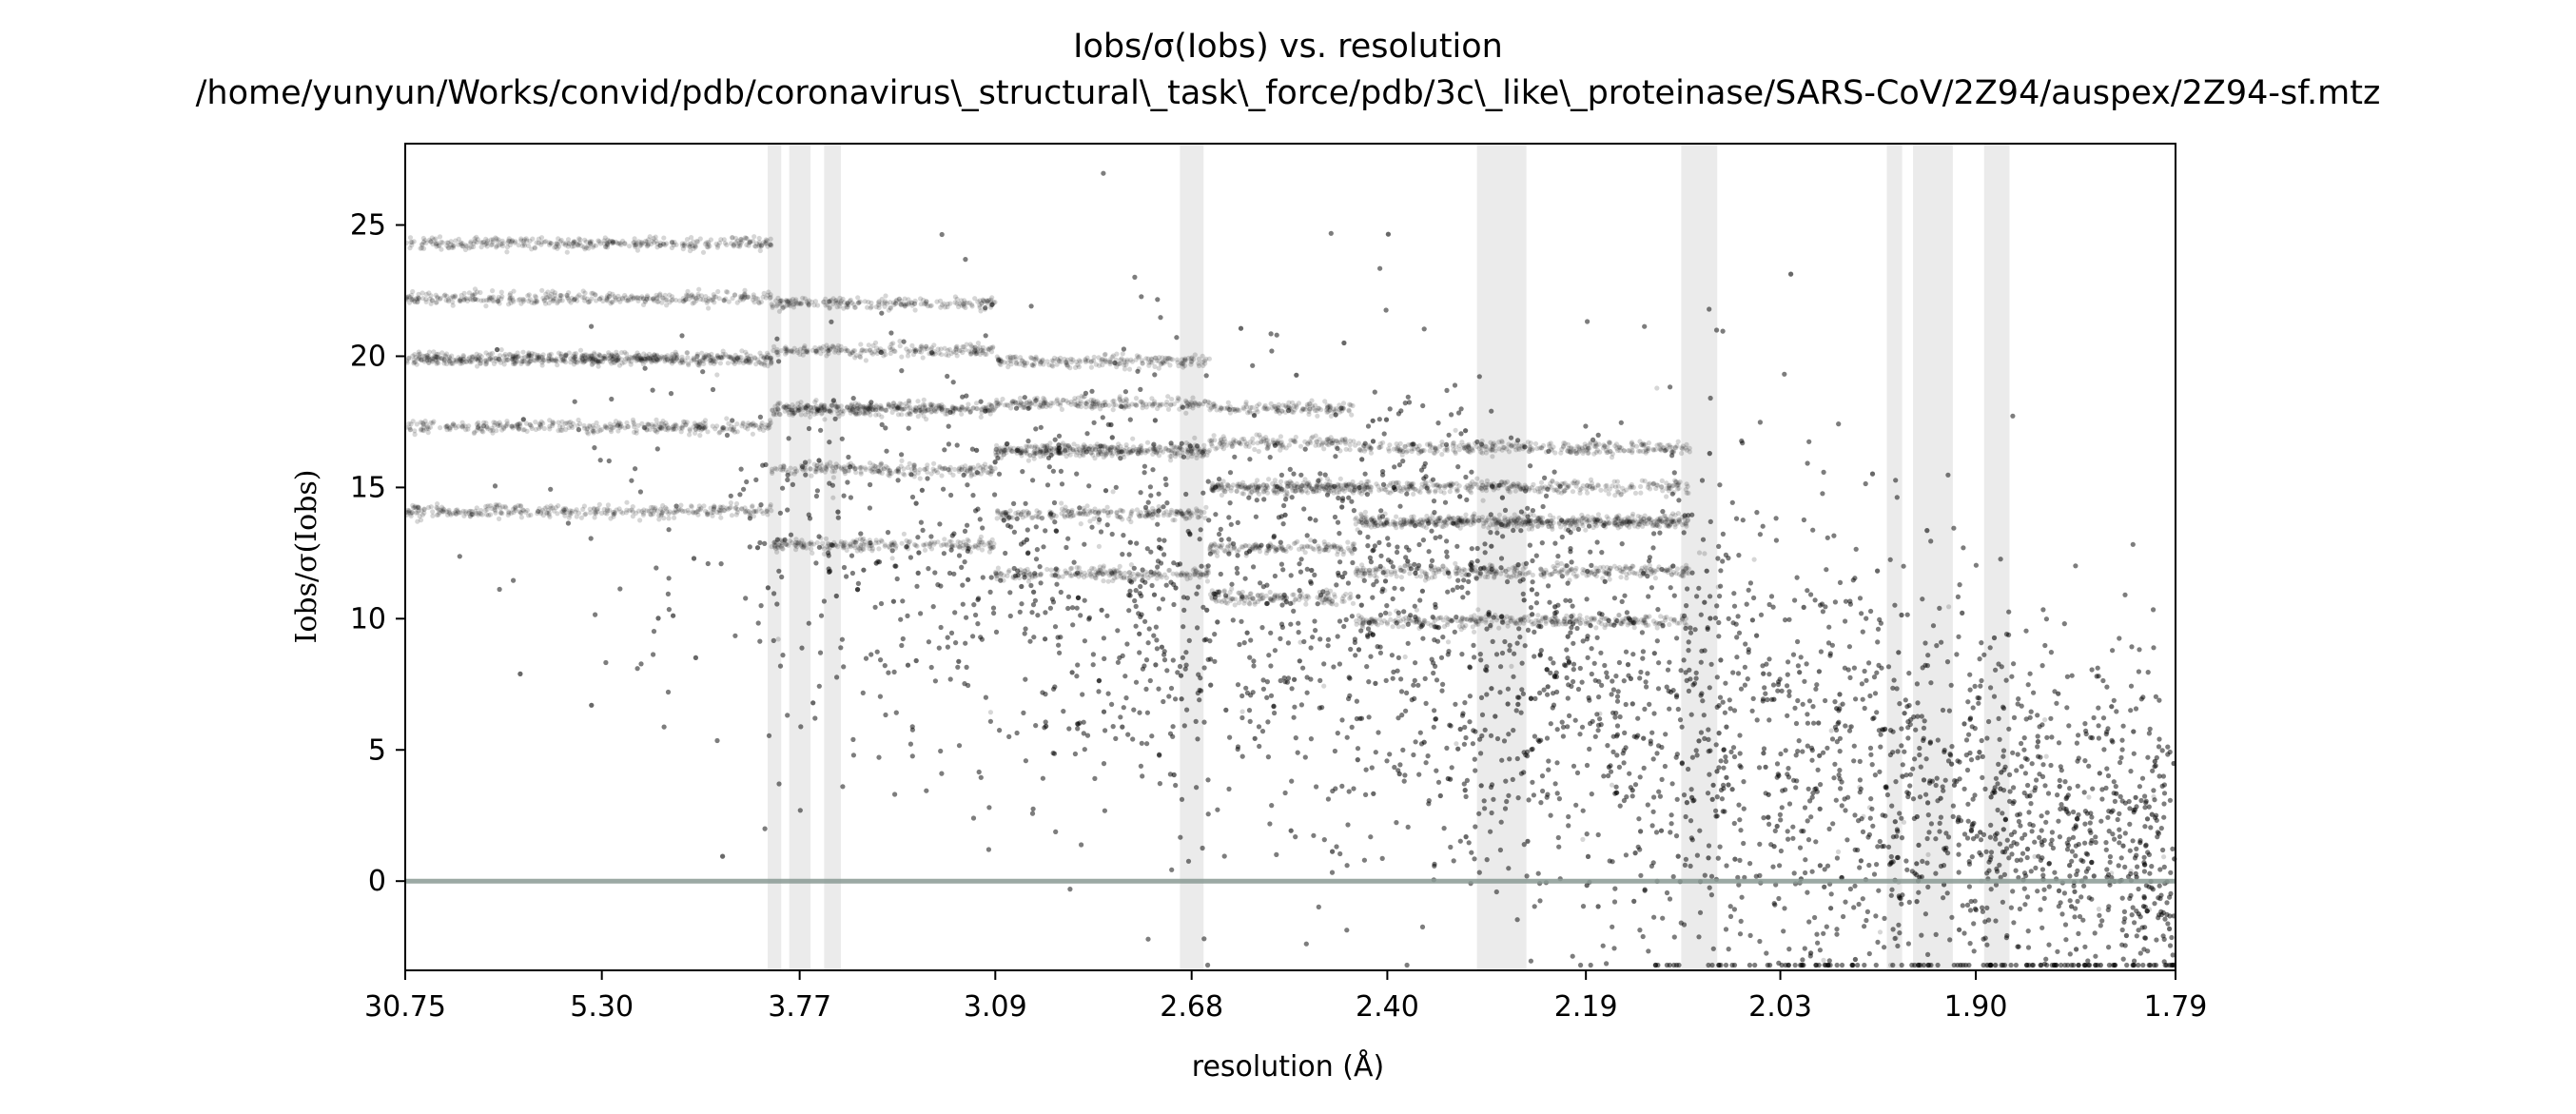 The image size is (2576, 1114). I want to click on ice-ring-band, so click(832, 557).